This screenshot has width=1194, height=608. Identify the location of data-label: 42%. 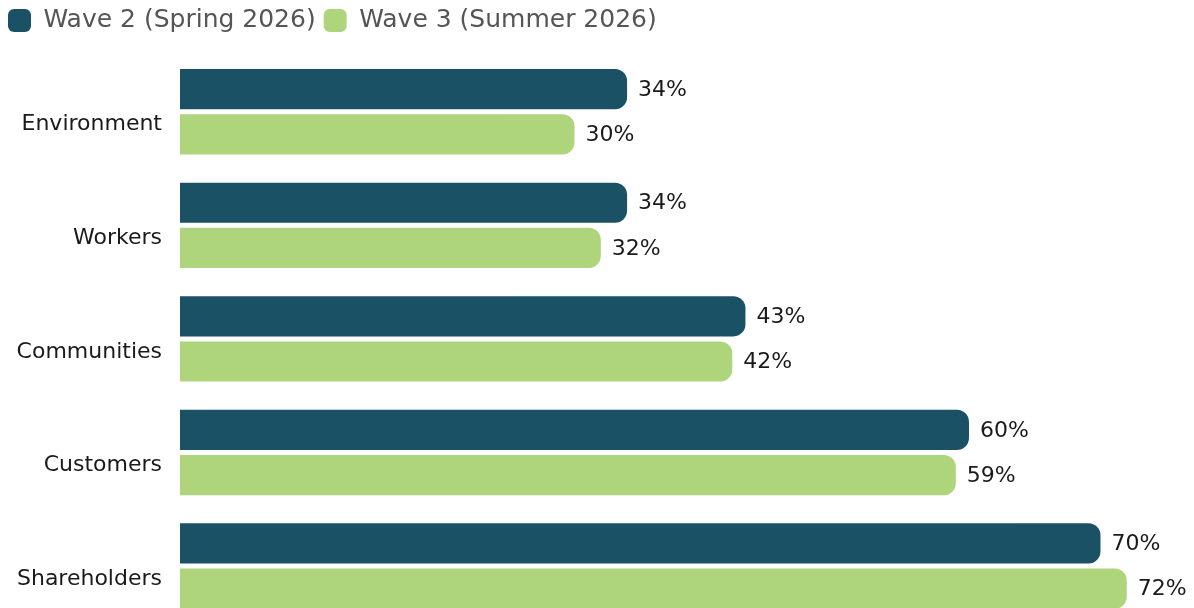
(768, 361).